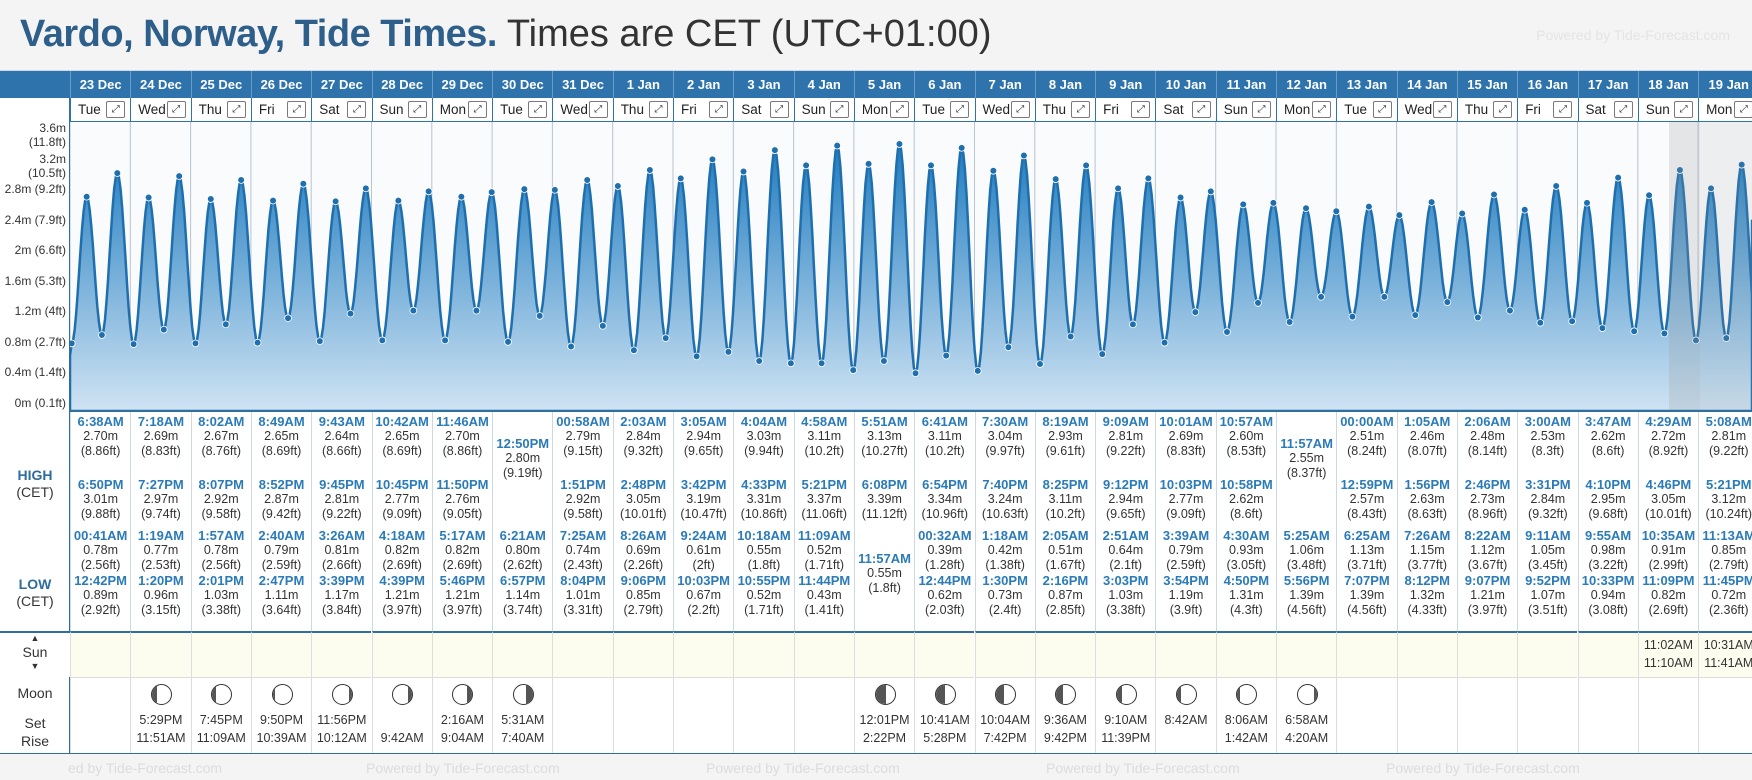 Image resolution: width=1752 pixels, height=780 pixels. Describe the element at coordinates (803, 768) in the screenshot. I see `footer-powered-3: Powered by Tide-Forecast.com` at that location.